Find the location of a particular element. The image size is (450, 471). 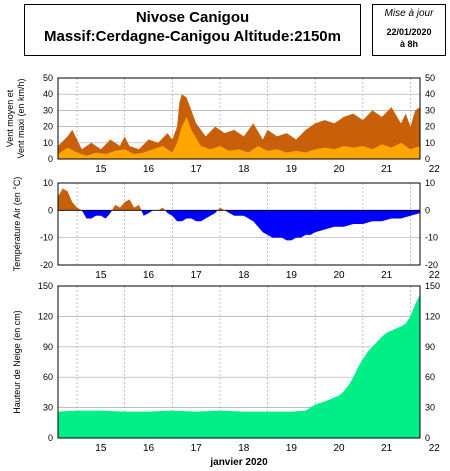

y-tick-label-left: 150 is located at coordinates (45, 286).